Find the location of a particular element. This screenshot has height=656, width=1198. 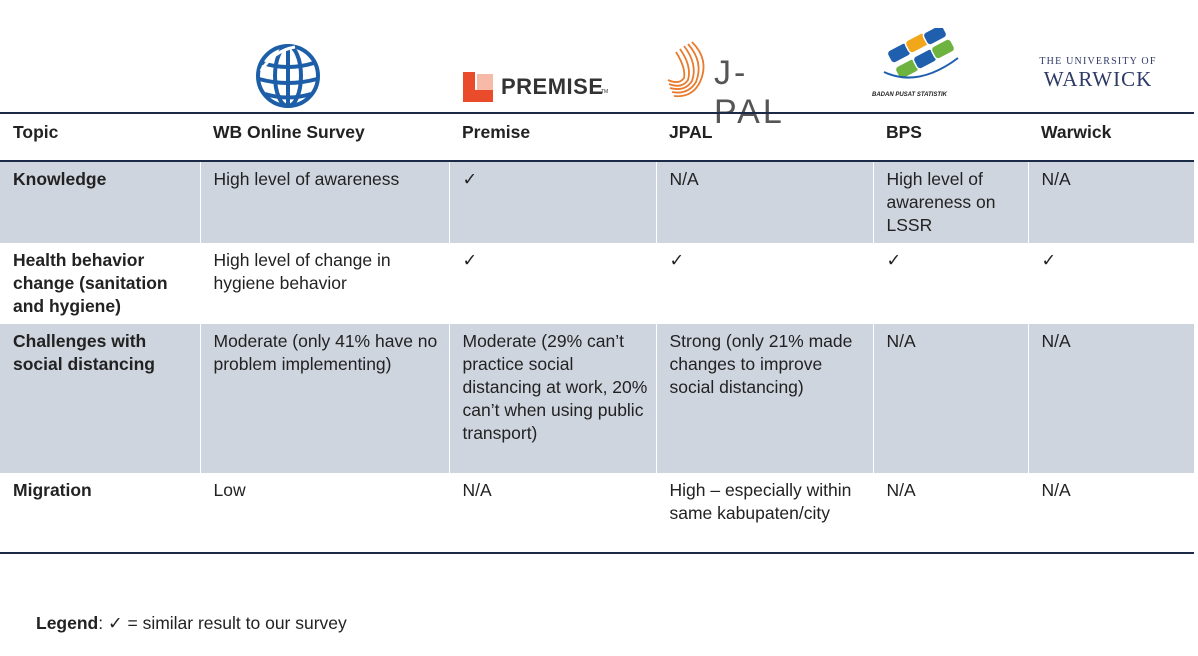

jpal-swirl-icon is located at coordinates (686, 69).